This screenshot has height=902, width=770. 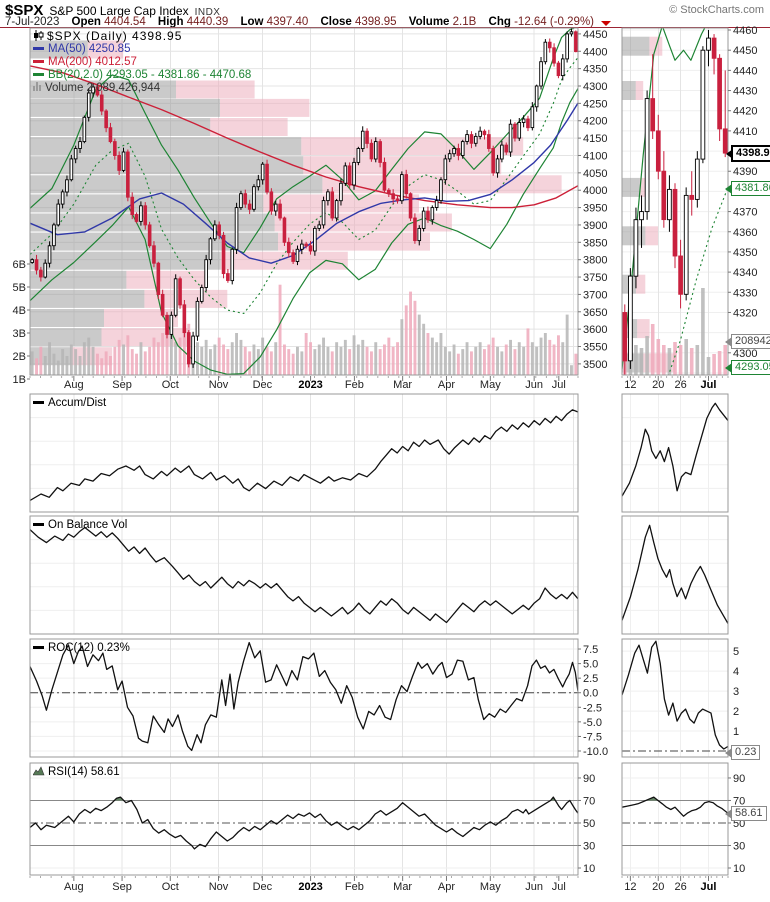 I want to click on svg-text: 30, so click(x=739, y=846).